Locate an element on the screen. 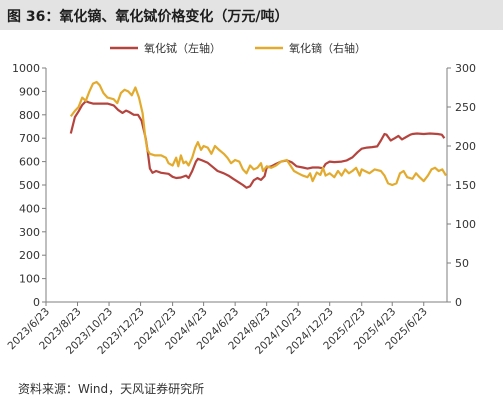 The width and height of the screenshot is (503, 404). left-tick-label: 200 is located at coordinates (29, 255).